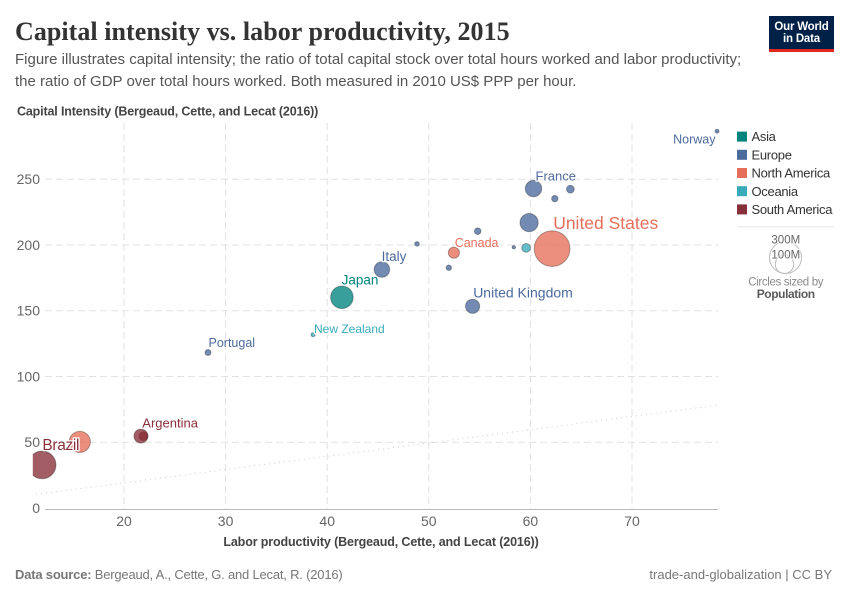 The image size is (850, 600). What do you see at coordinates (394, 256) in the screenshot?
I see `svg-text: Italy` at bounding box center [394, 256].